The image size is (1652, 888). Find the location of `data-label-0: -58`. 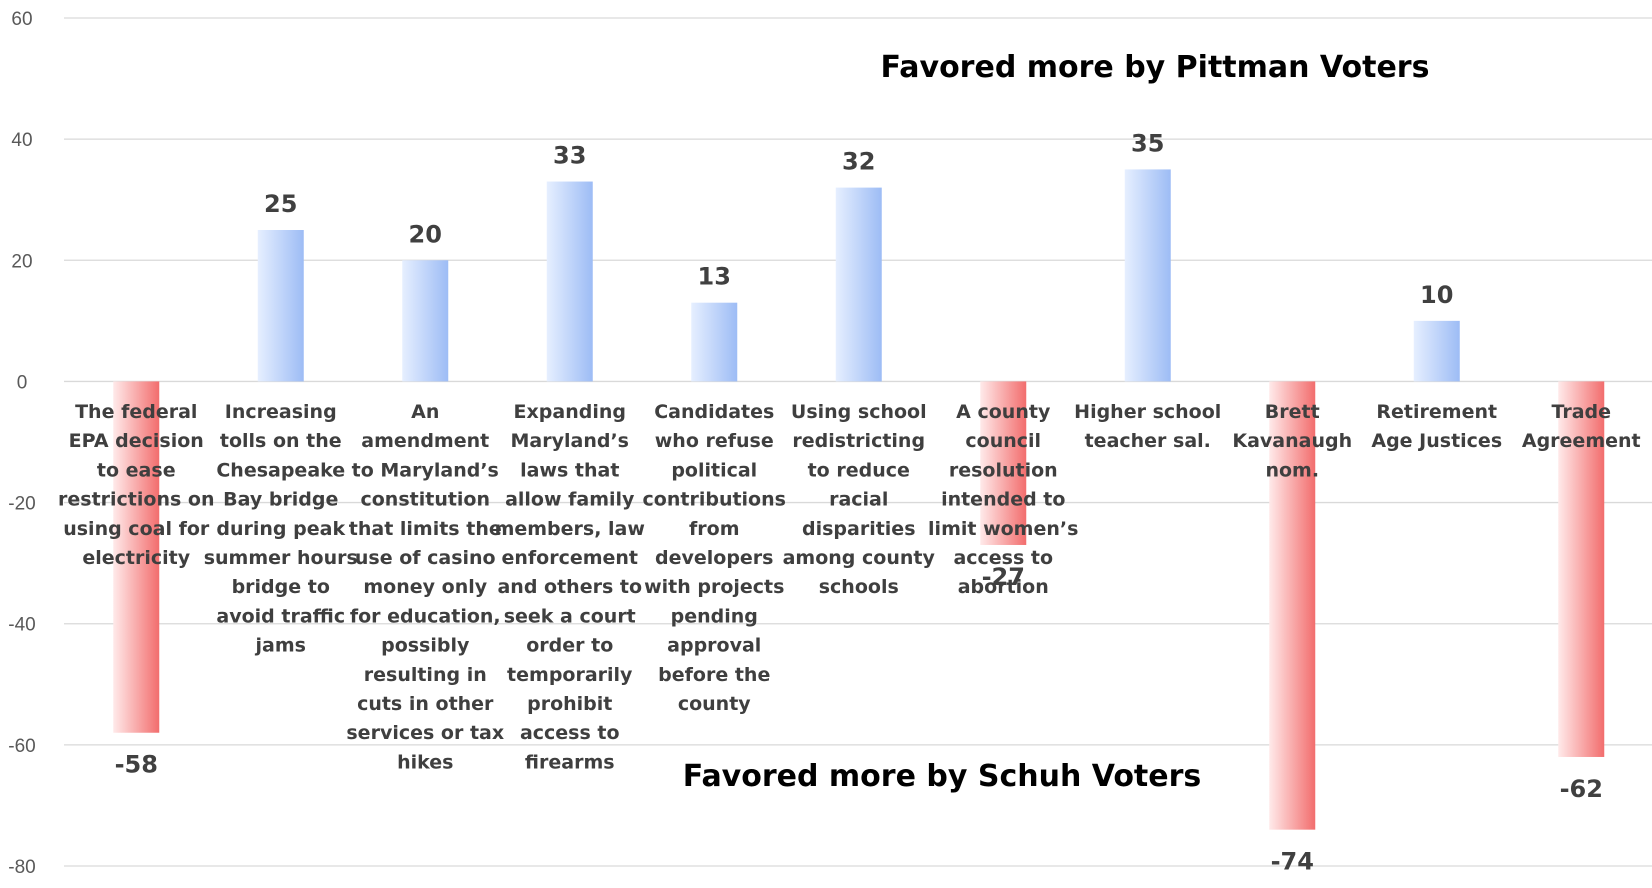

data-label-0: -58 is located at coordinates (136, 765).